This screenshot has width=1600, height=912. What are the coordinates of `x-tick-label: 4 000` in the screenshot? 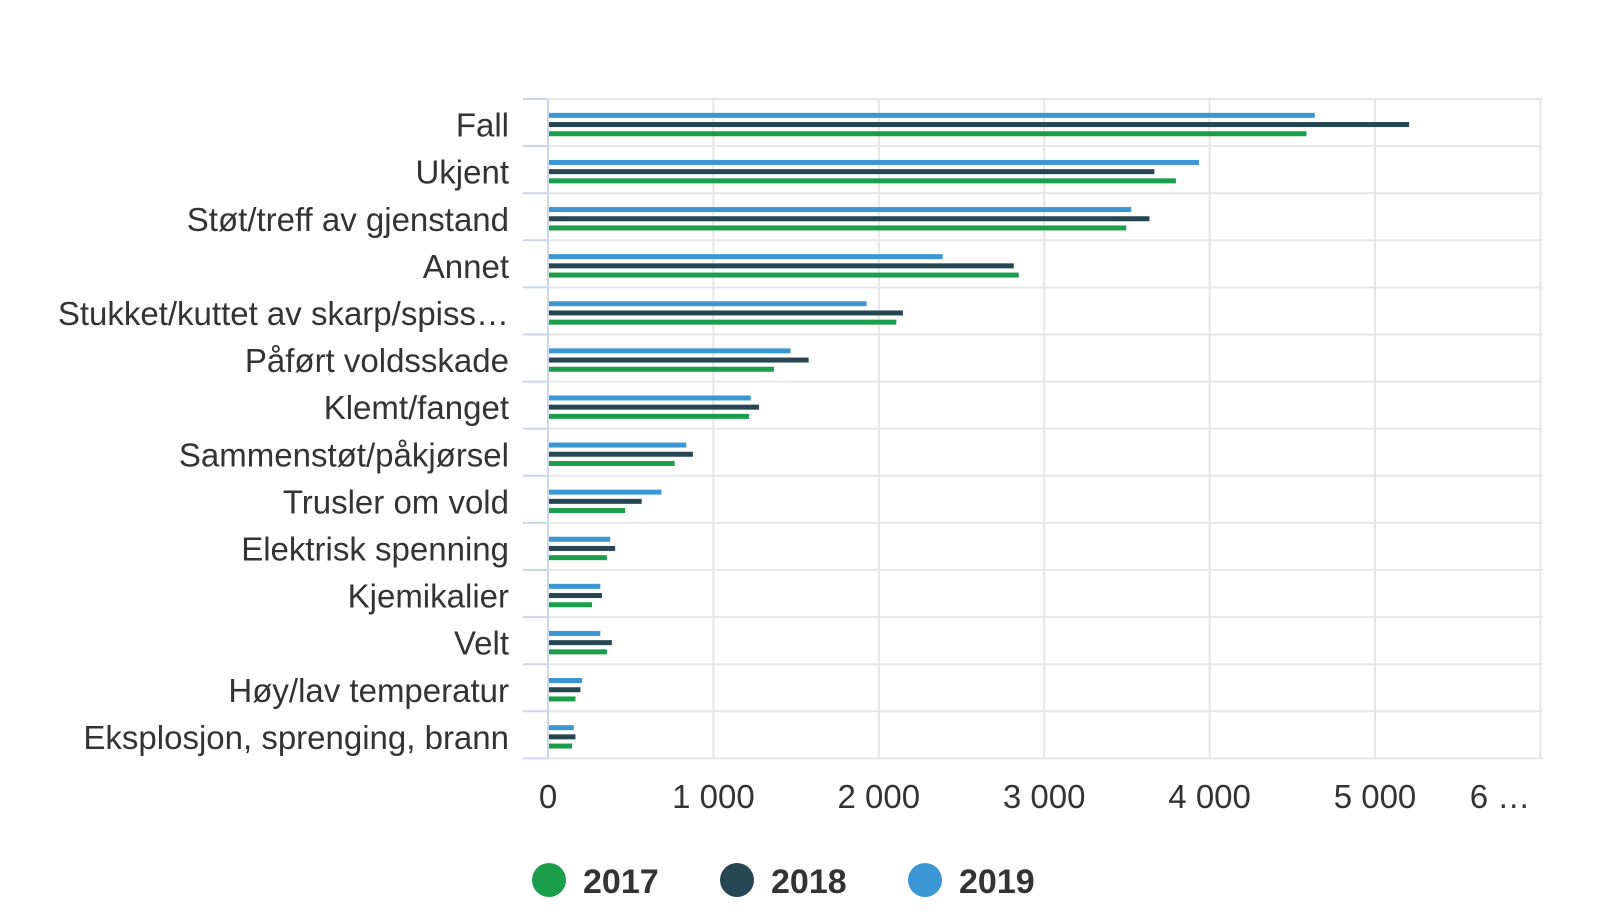 It's located at (1209, 796).